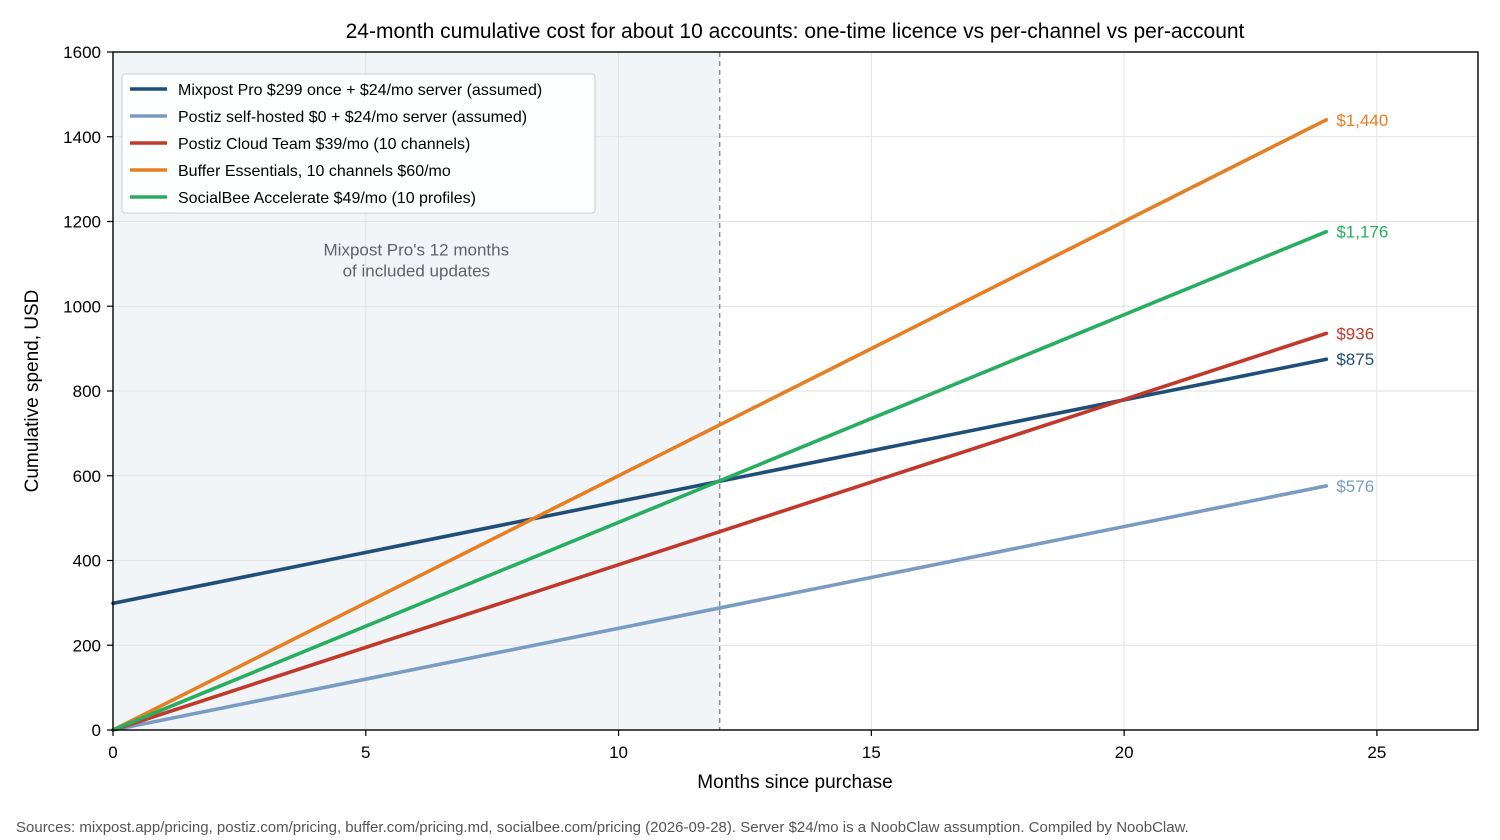 This screenshot has width=1500, height=840. I want to click on legend-label: Postiz Cloud Team $39/mo (10 channels), so click(324, 144).